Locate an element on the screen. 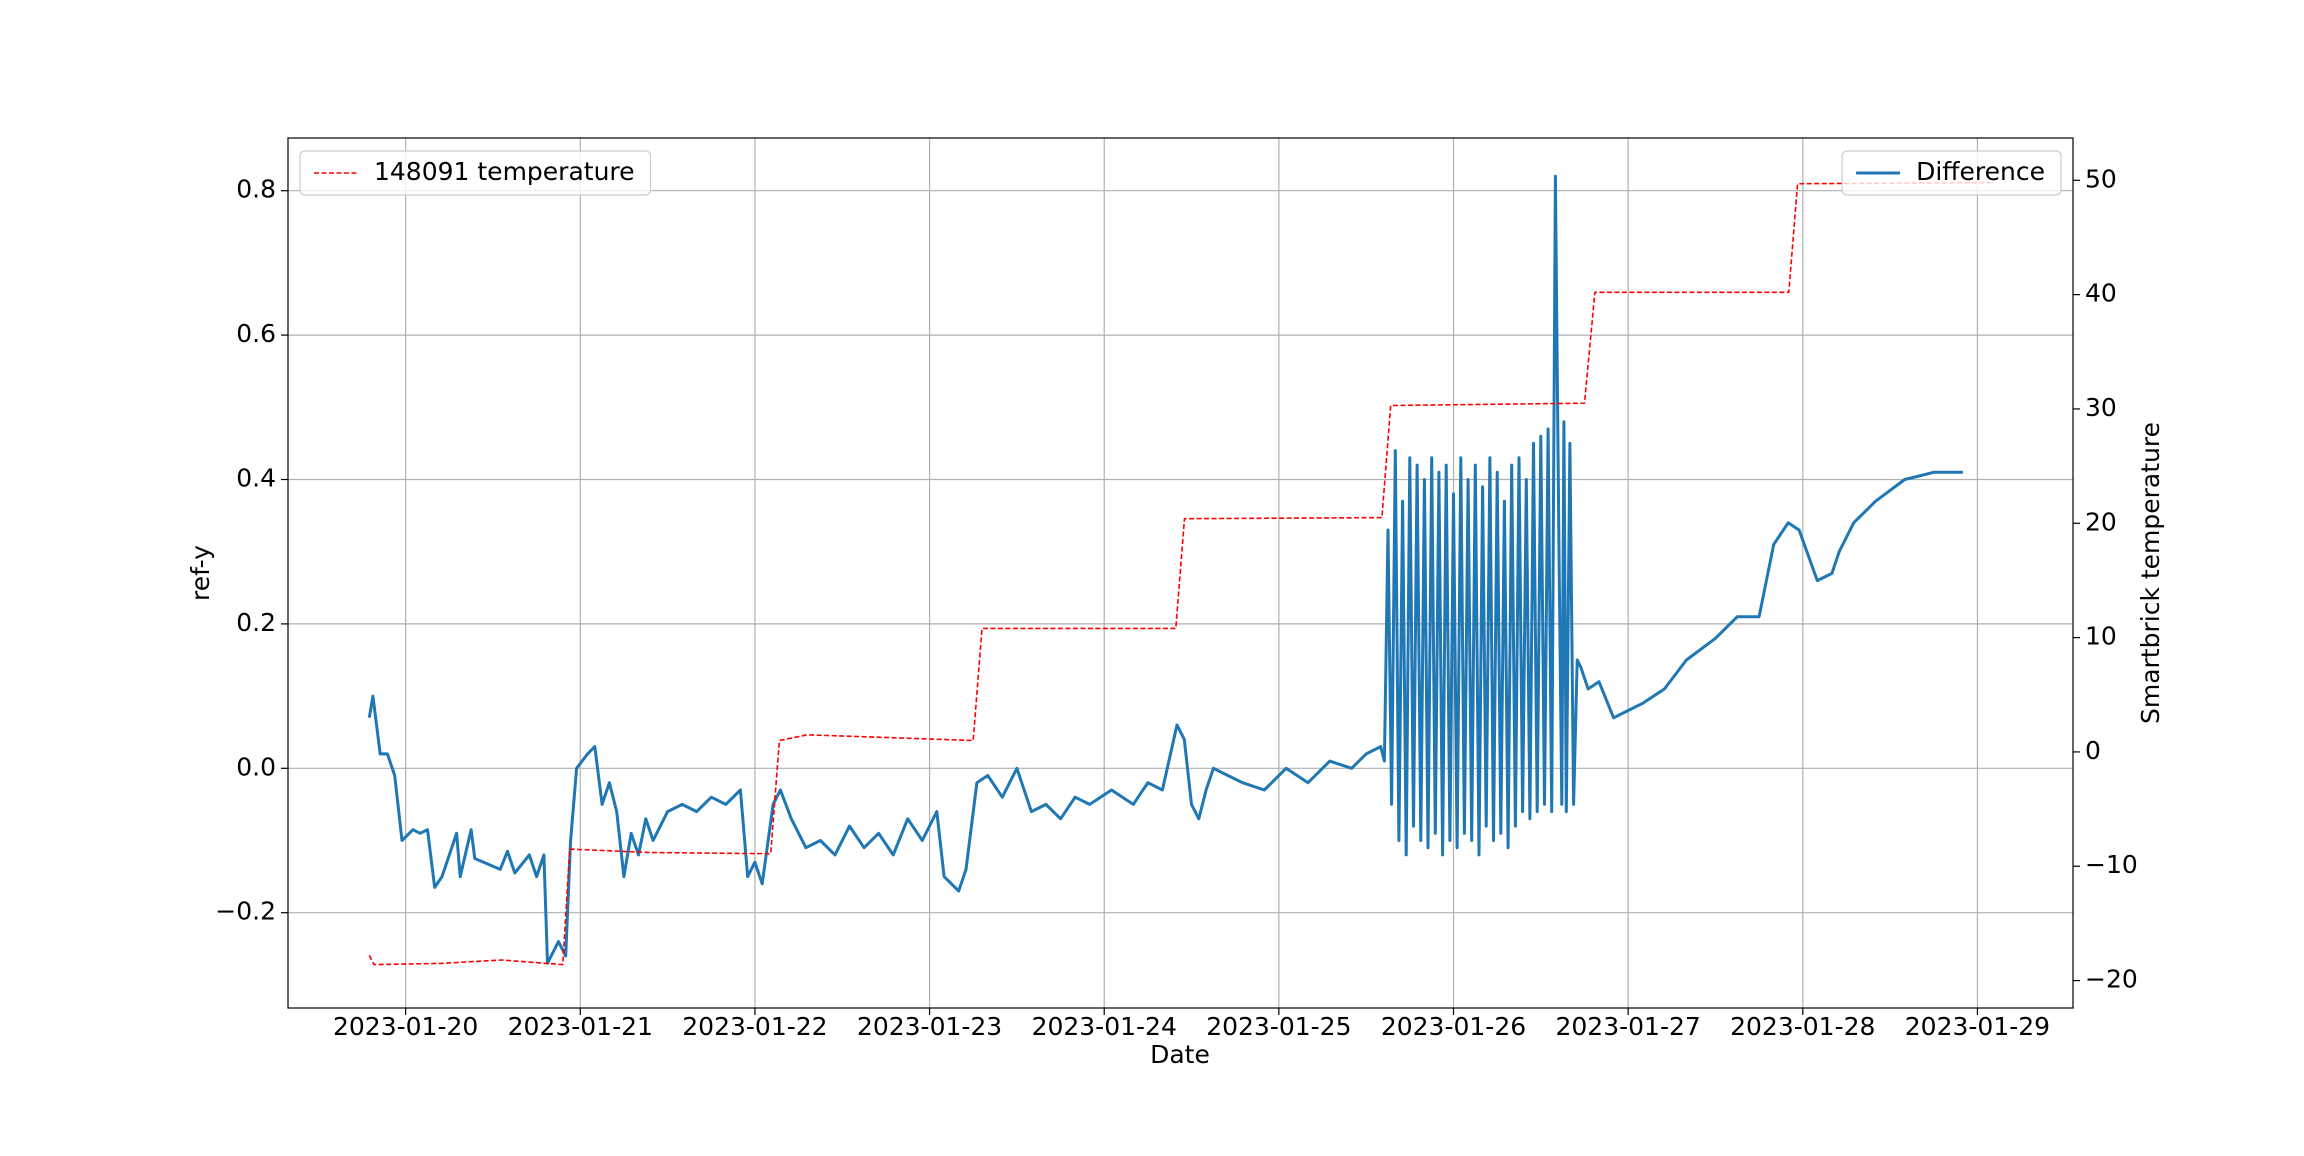 This screenshot has width=2304, height=1156. y-tick-label: 0.2 is located at coordinates (256, 622).